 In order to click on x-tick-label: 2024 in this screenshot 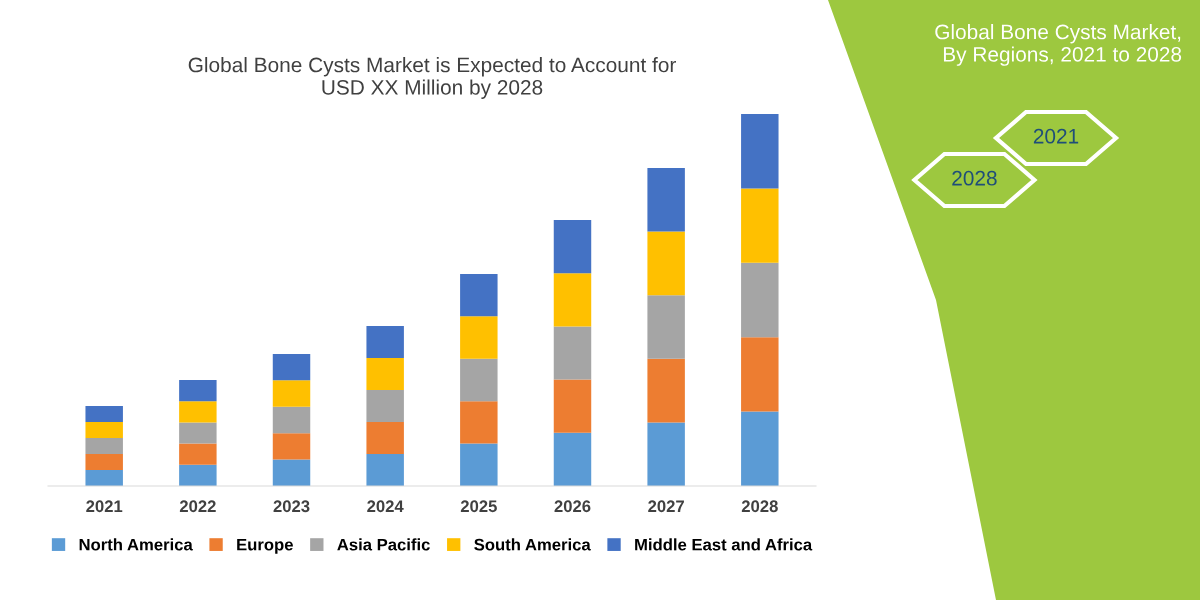, I will do `click(385, 506)`.